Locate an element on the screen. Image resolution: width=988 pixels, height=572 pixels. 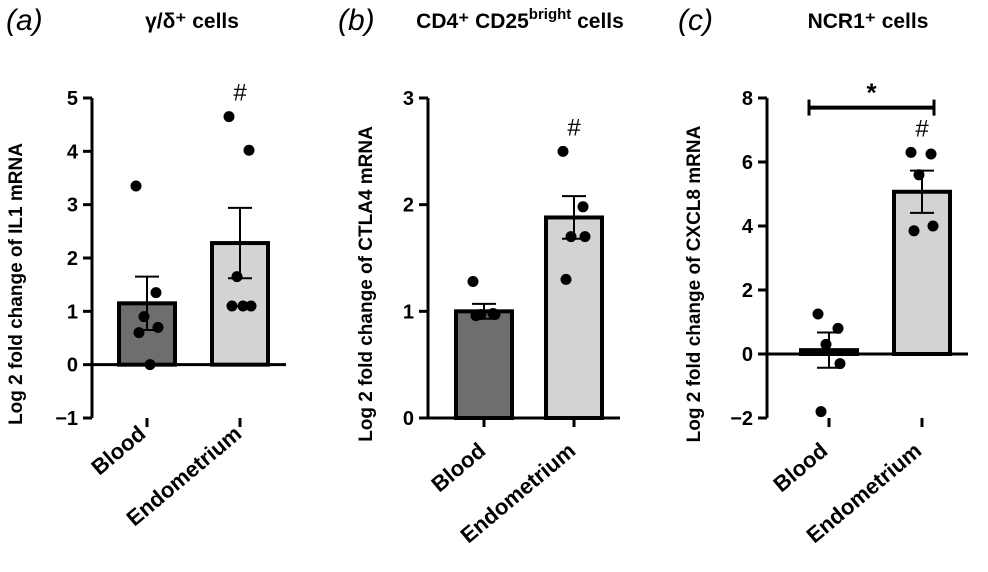
y-tick-label-c-2: 0 is located at coordinates (747, 355).